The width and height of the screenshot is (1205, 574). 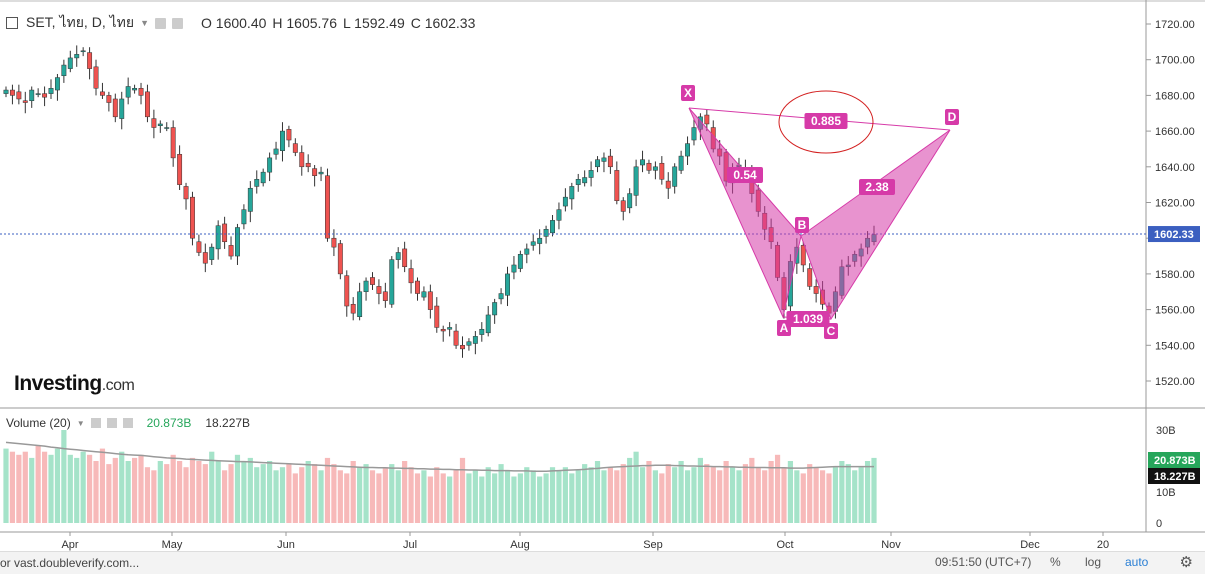 I want to click on pattern-xab-triangle, so click(x=745, y=213).